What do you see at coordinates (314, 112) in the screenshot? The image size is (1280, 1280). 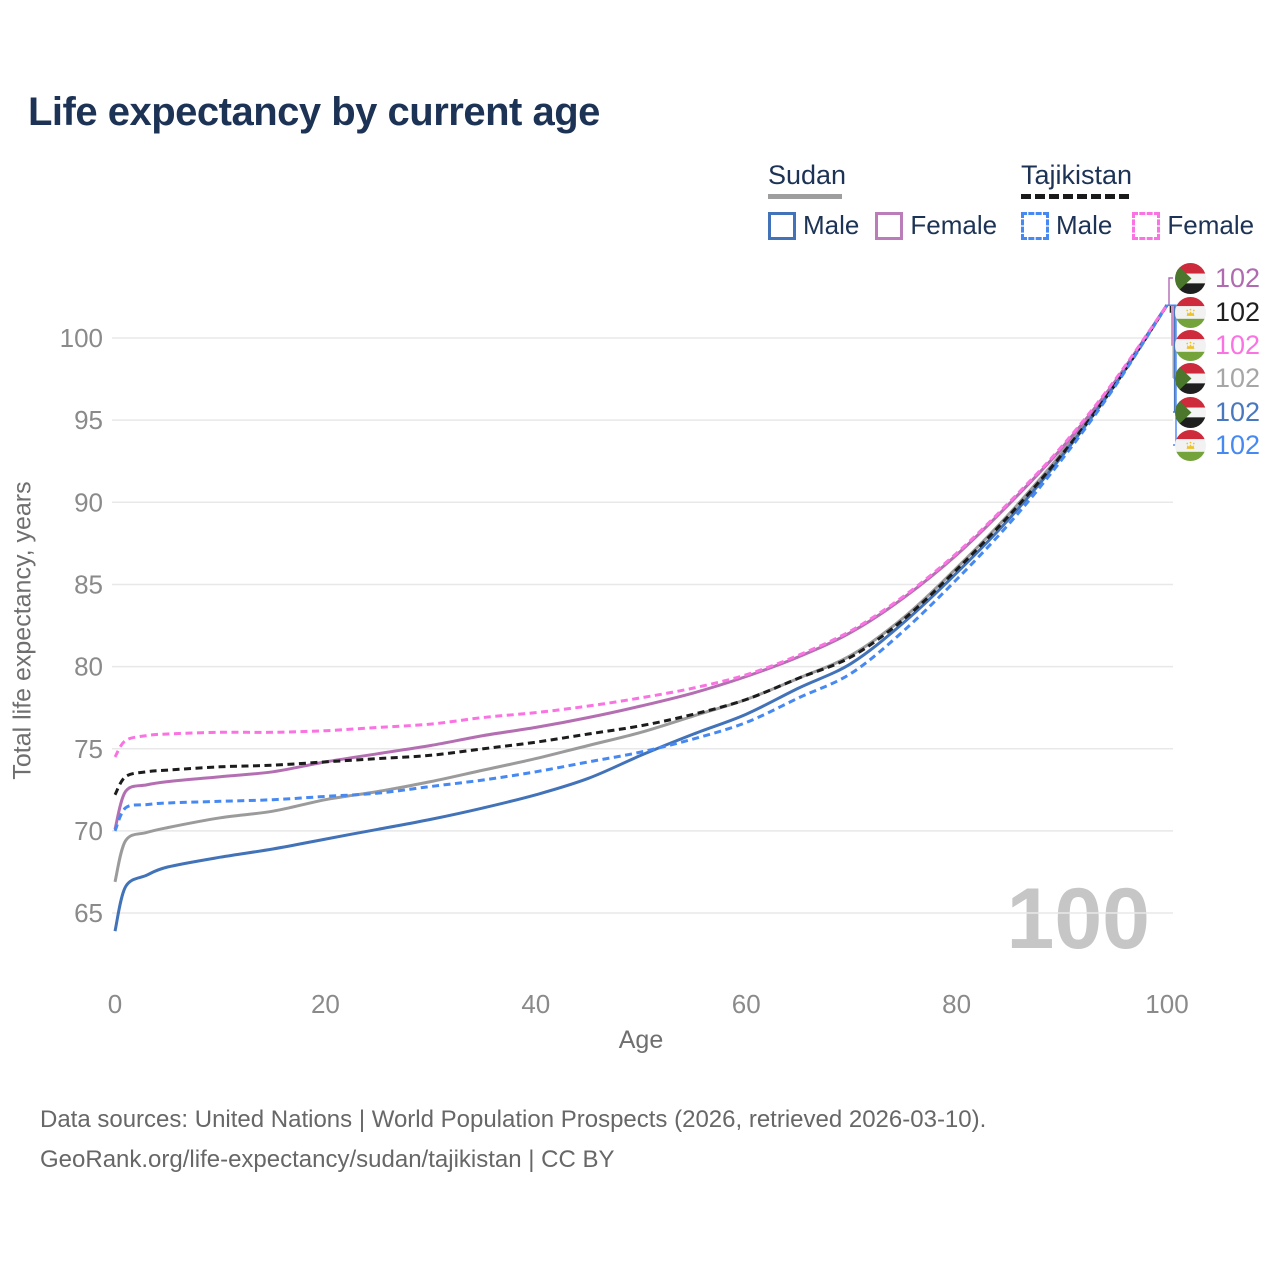 I see `page-title: Life expectancy by current age` at bounding box center [314, 112].